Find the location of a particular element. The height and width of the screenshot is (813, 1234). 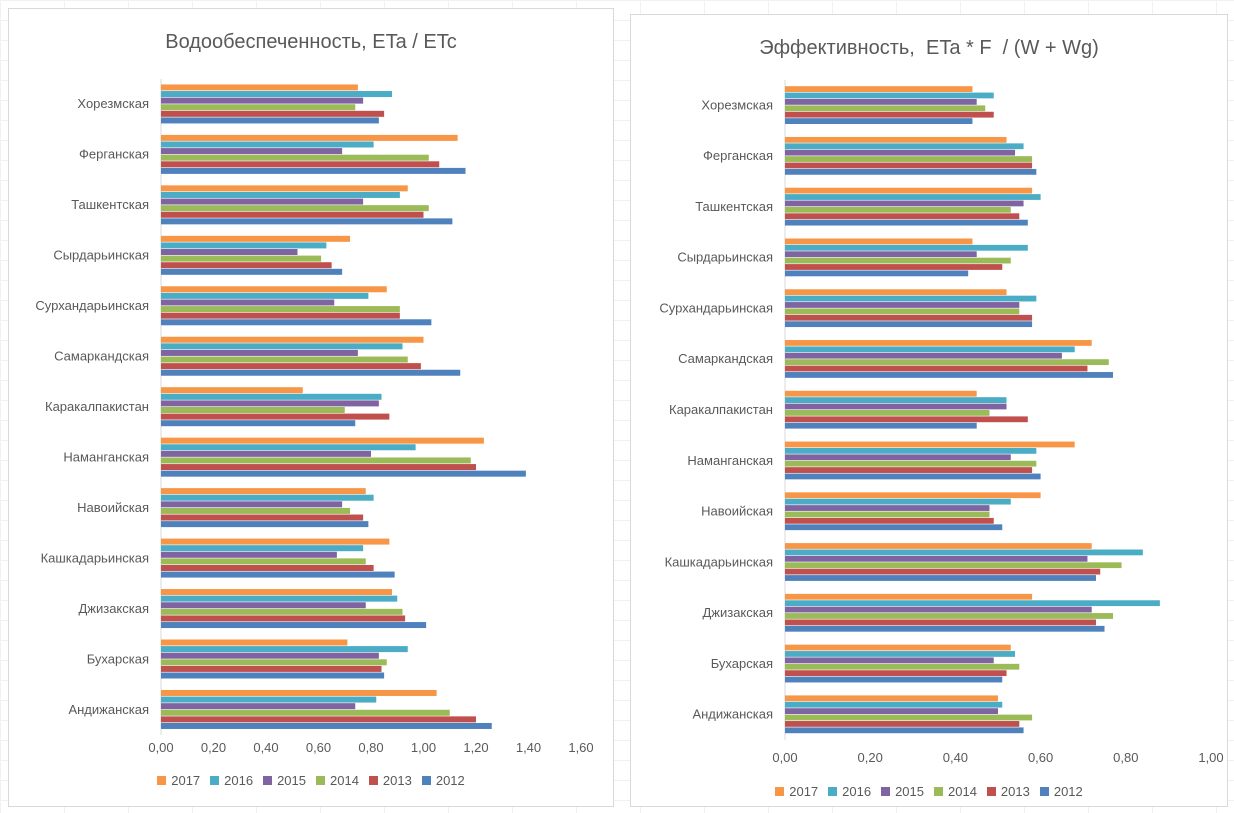

legend-item-2016: 2016 is located at coordinates (849, 791).